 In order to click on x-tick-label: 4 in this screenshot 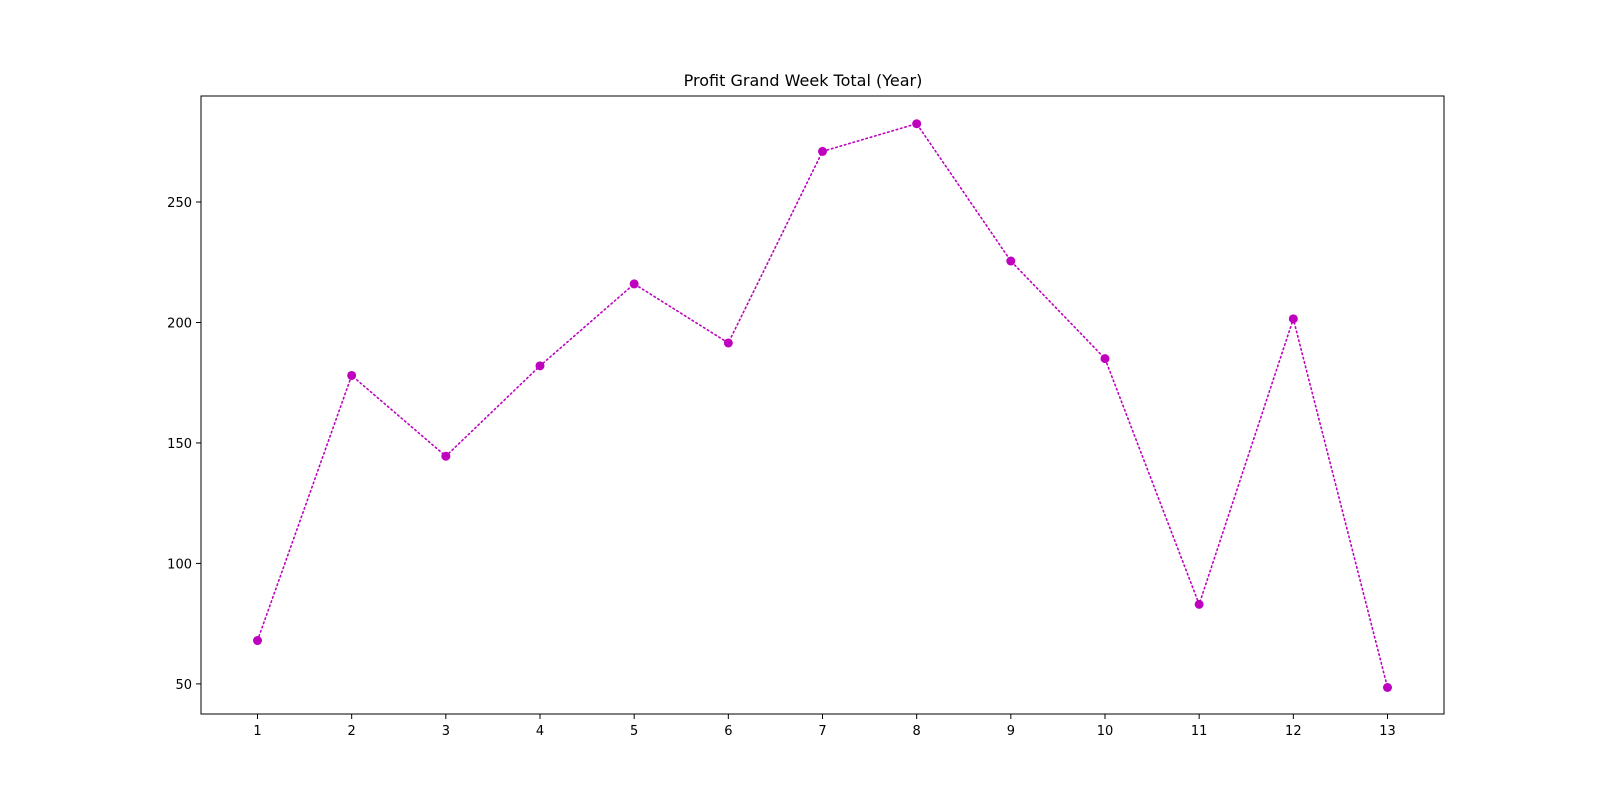, I will do `click(540, 731)`.